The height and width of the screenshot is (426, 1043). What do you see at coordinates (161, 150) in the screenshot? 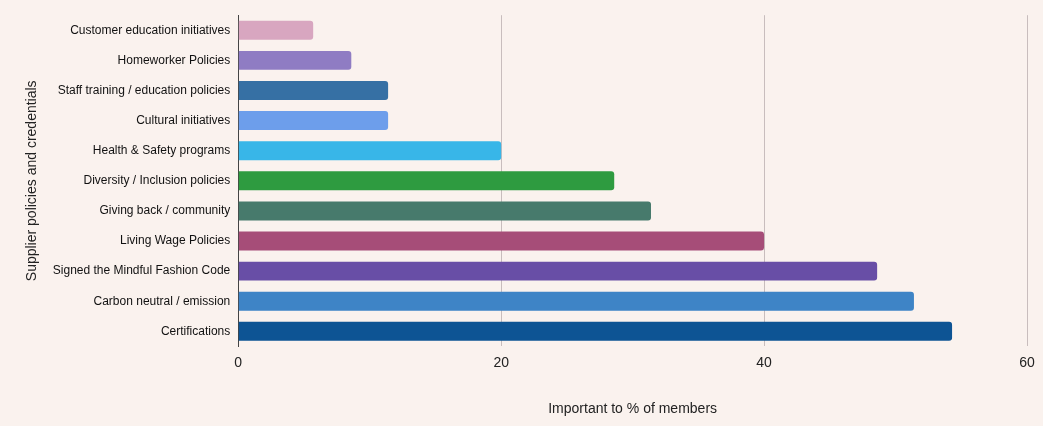
I see `y-tick-label: Health & Safety programs` at bounding box center [161, 150].